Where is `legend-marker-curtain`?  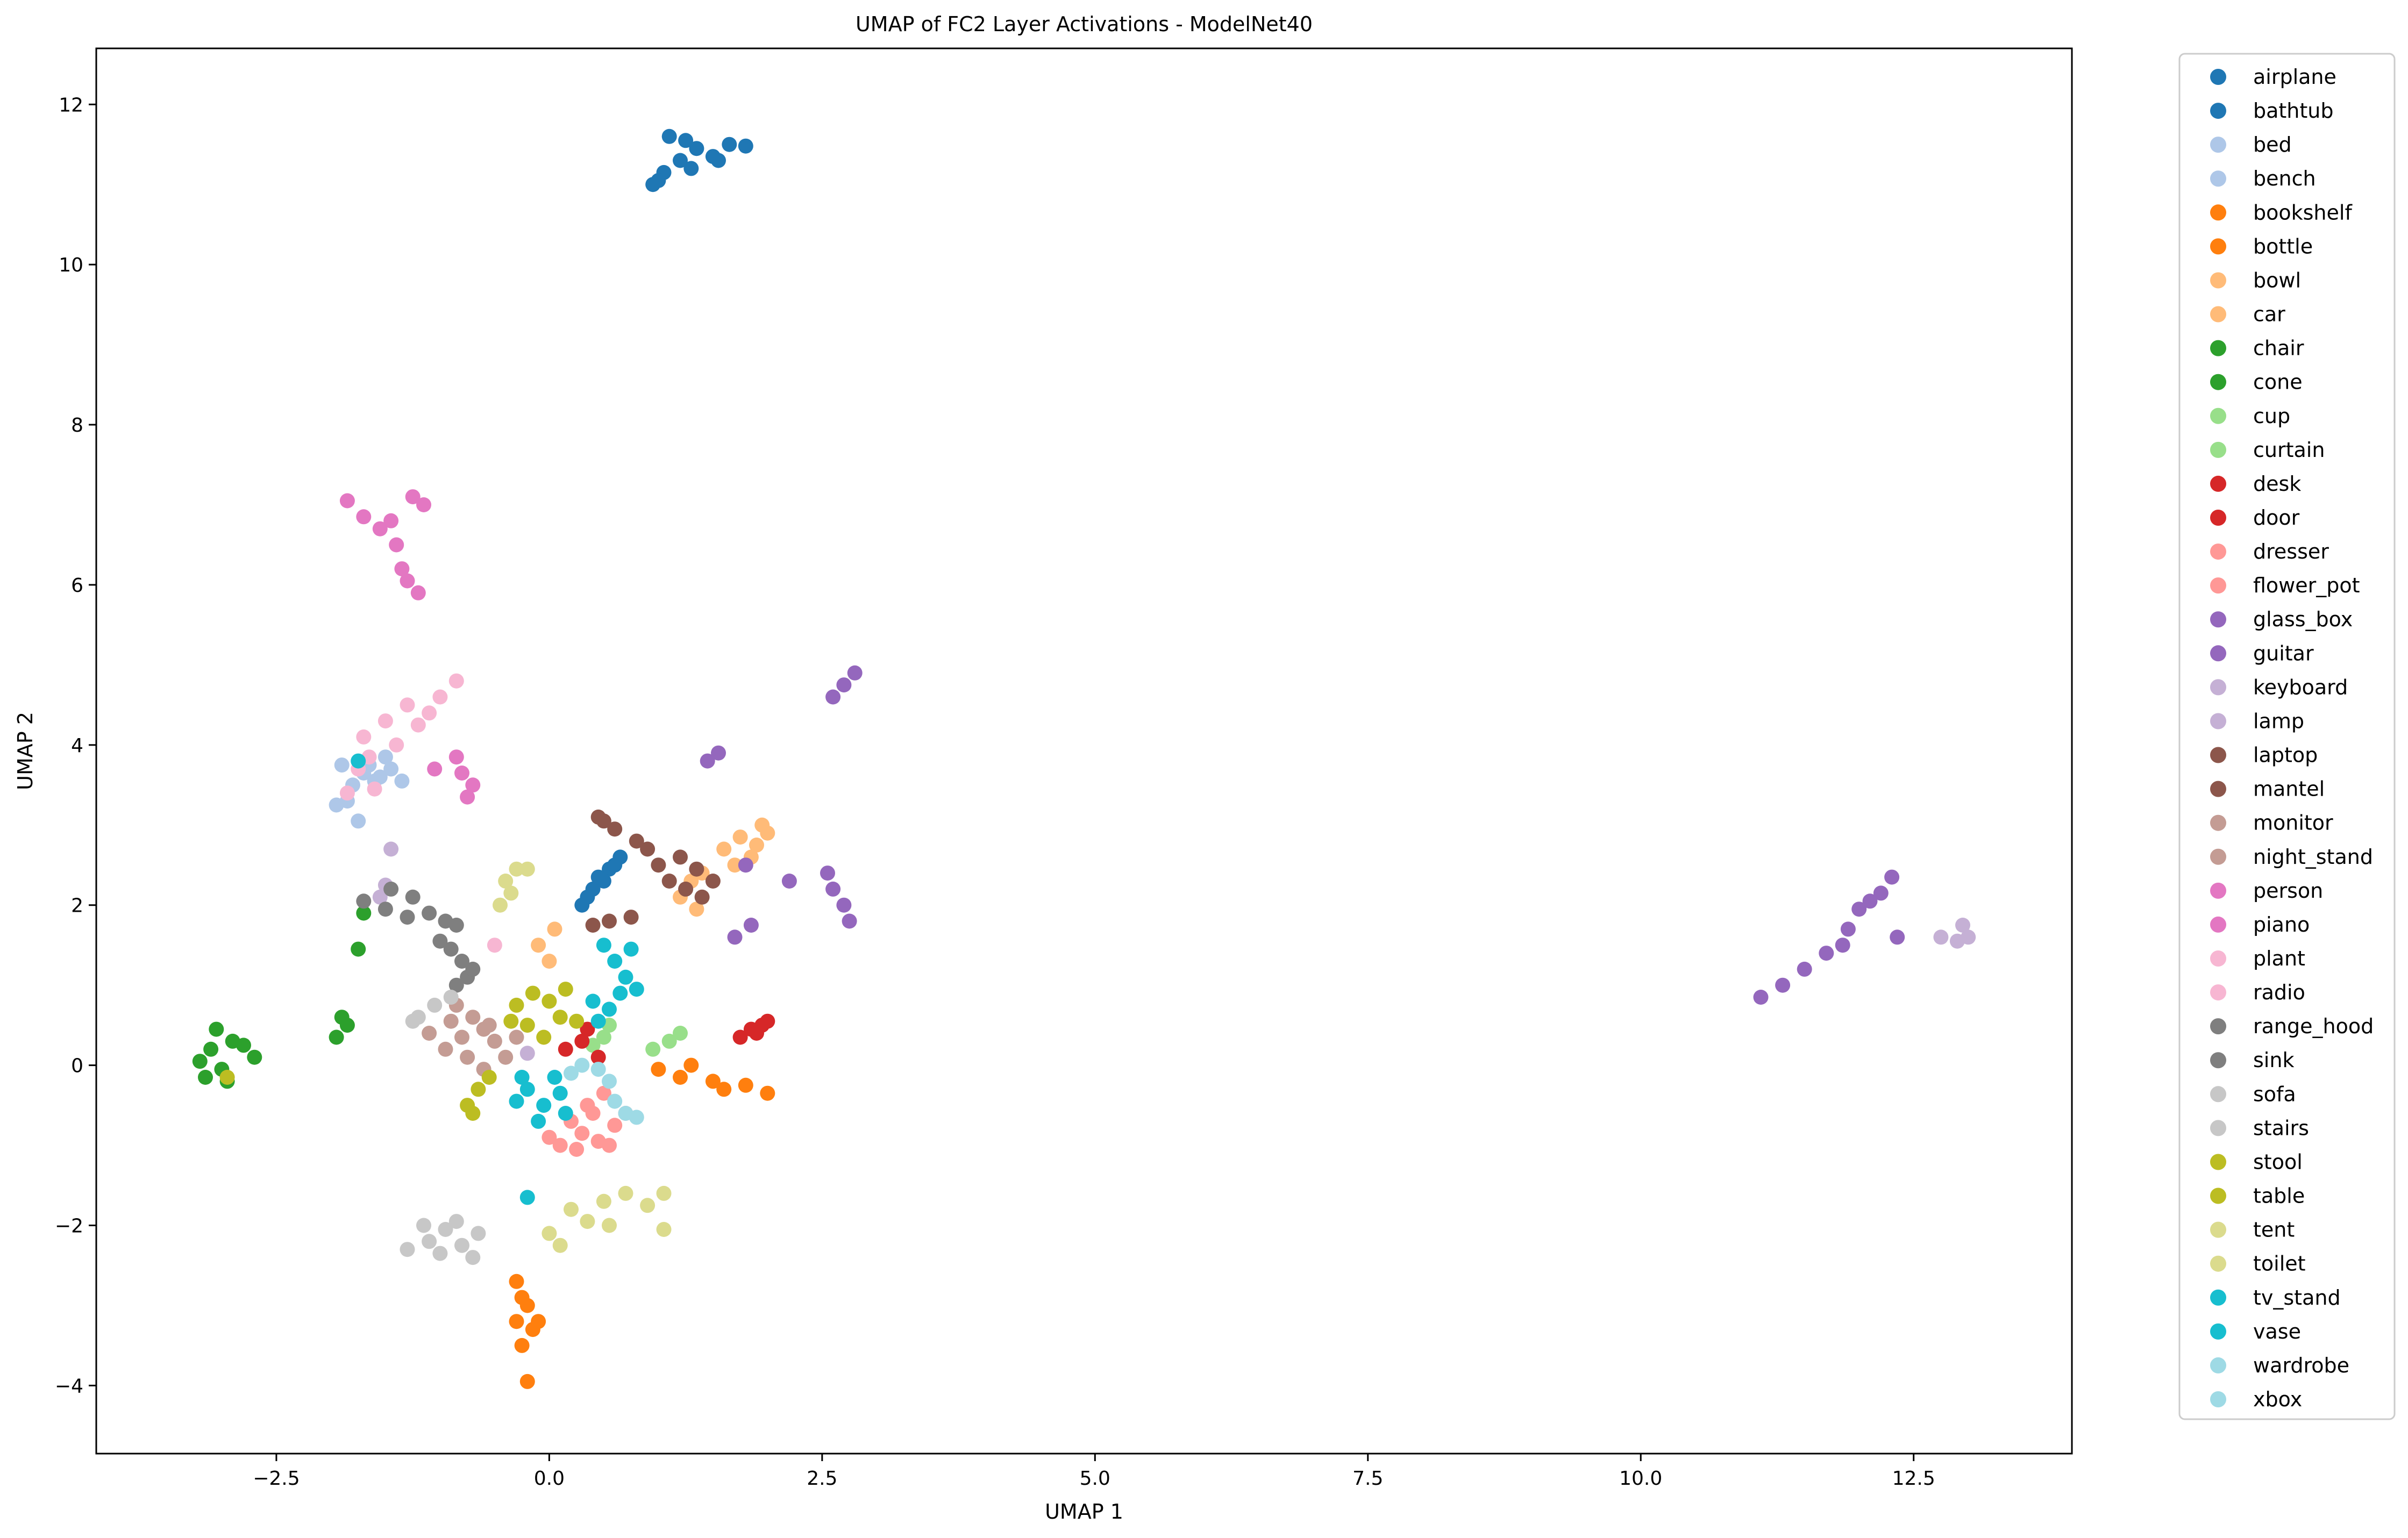 legend-marker-curtain is located at coordinates (2218, 449).